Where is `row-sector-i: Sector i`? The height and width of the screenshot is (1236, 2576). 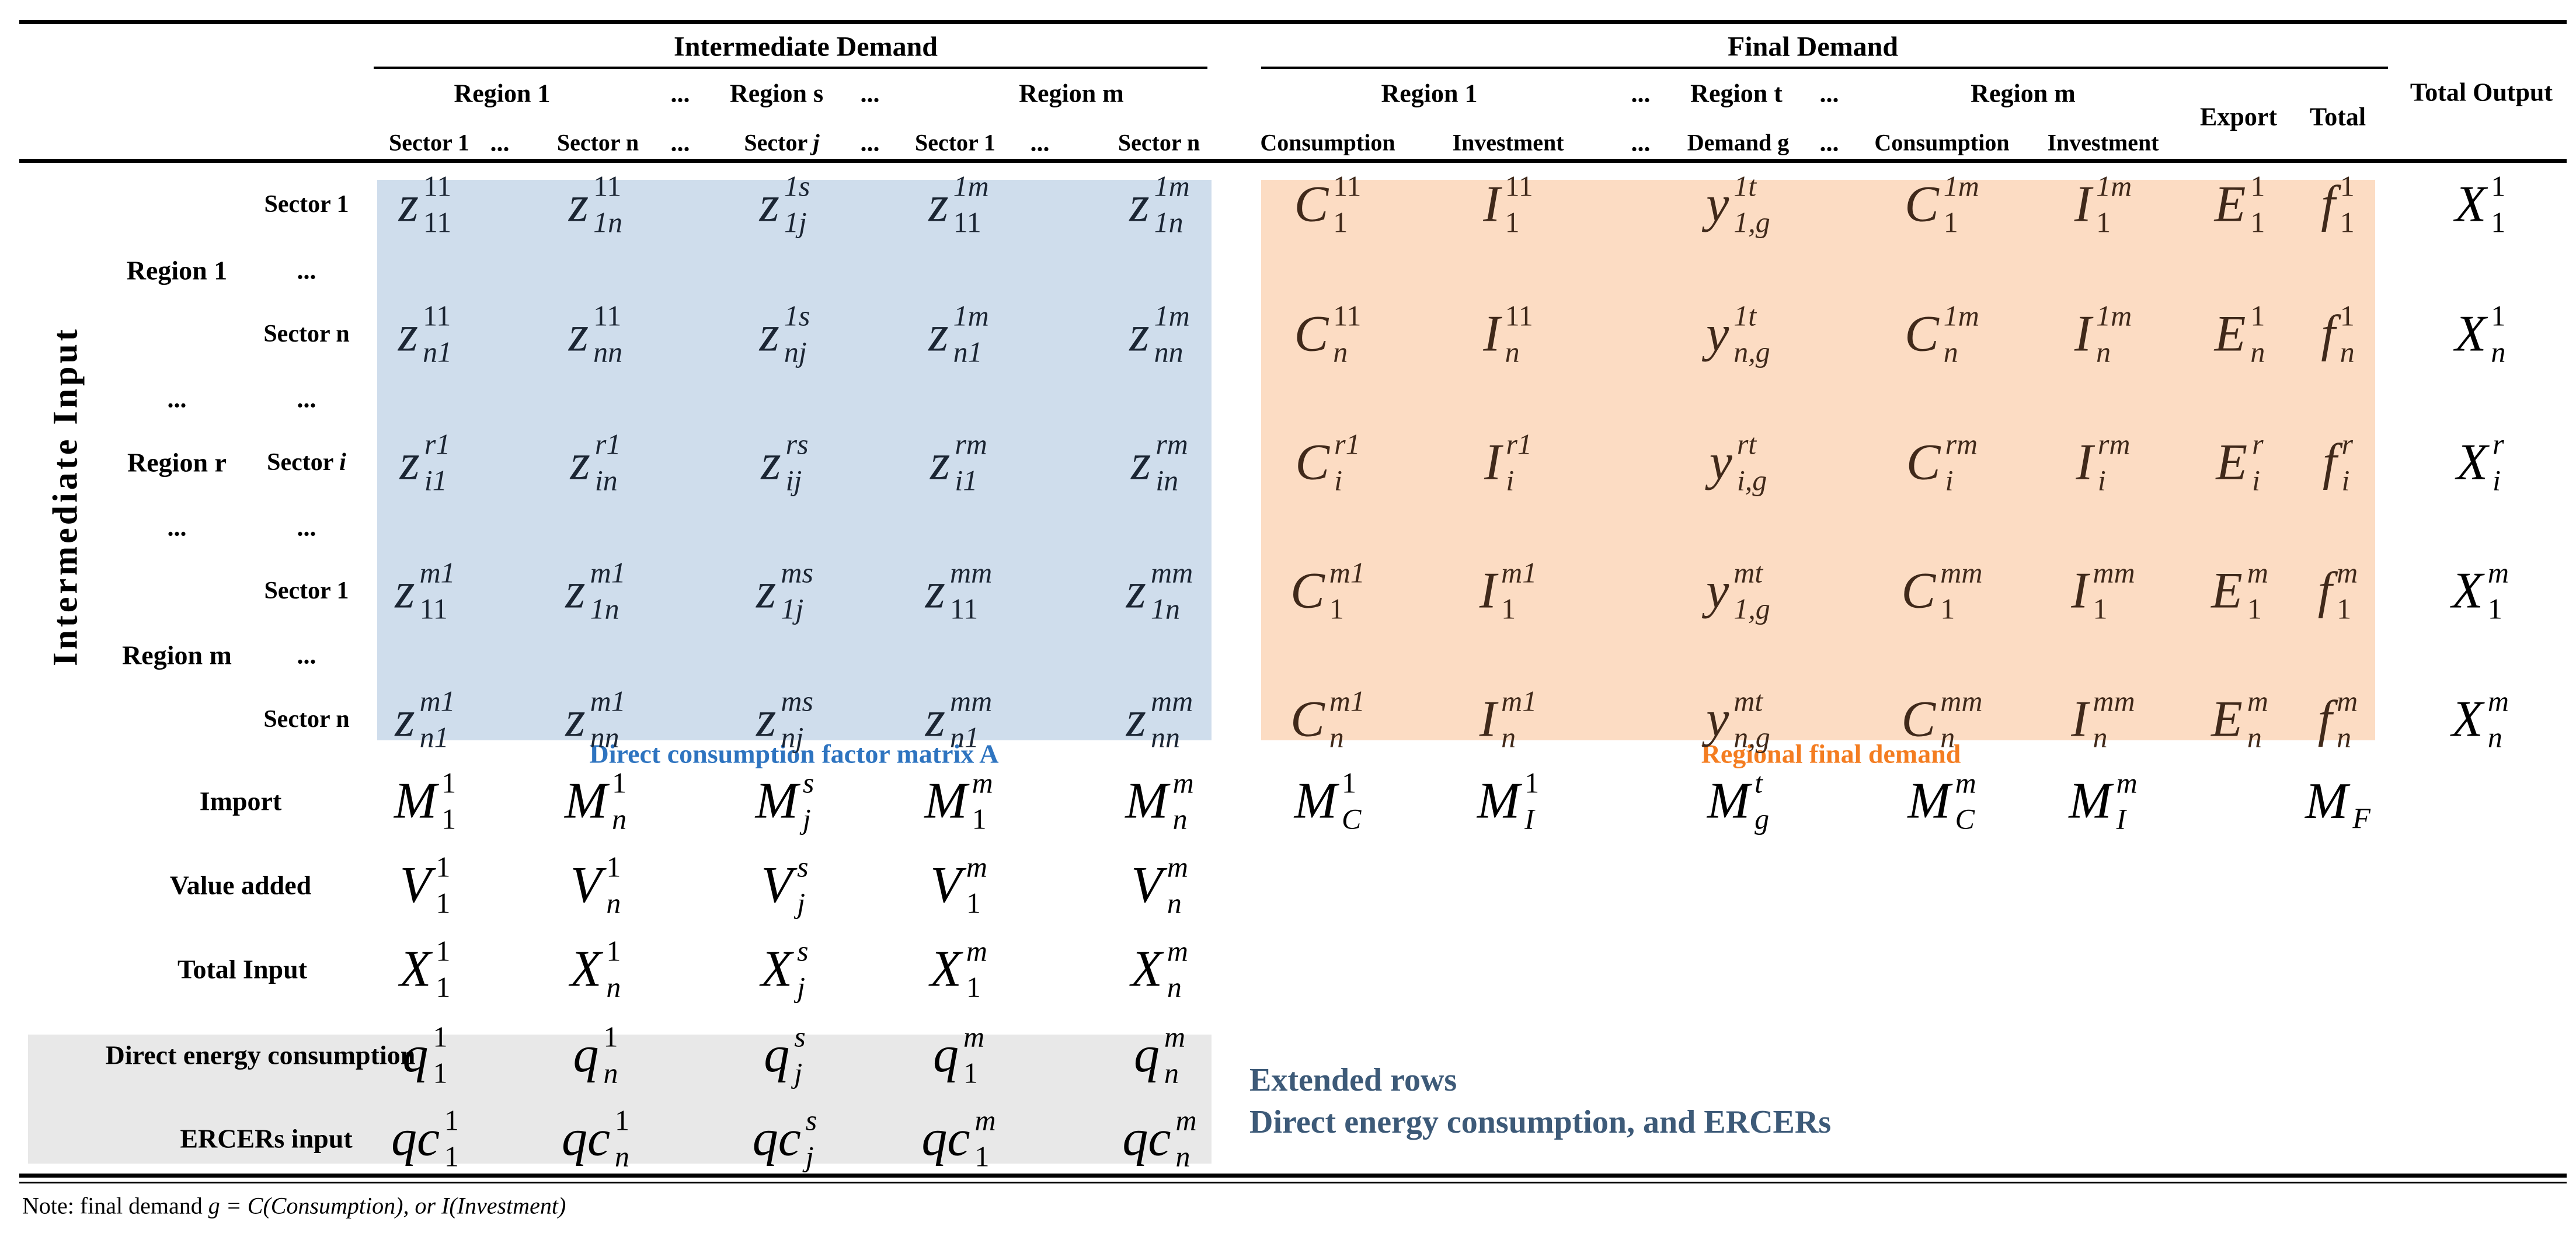
row-sector-i: Sector i is located at coordinates (306, 462).